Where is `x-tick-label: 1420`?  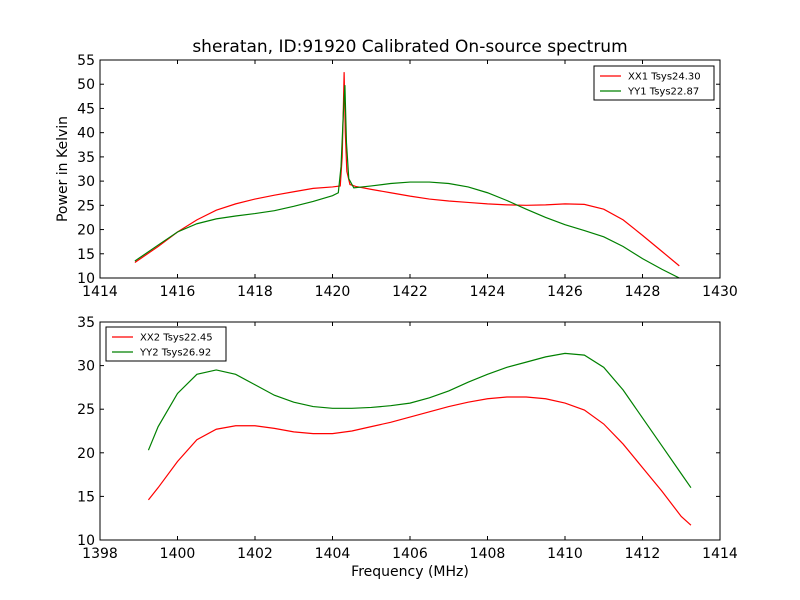
x-tick-label: 1420 is located at coordinates (333, 292).